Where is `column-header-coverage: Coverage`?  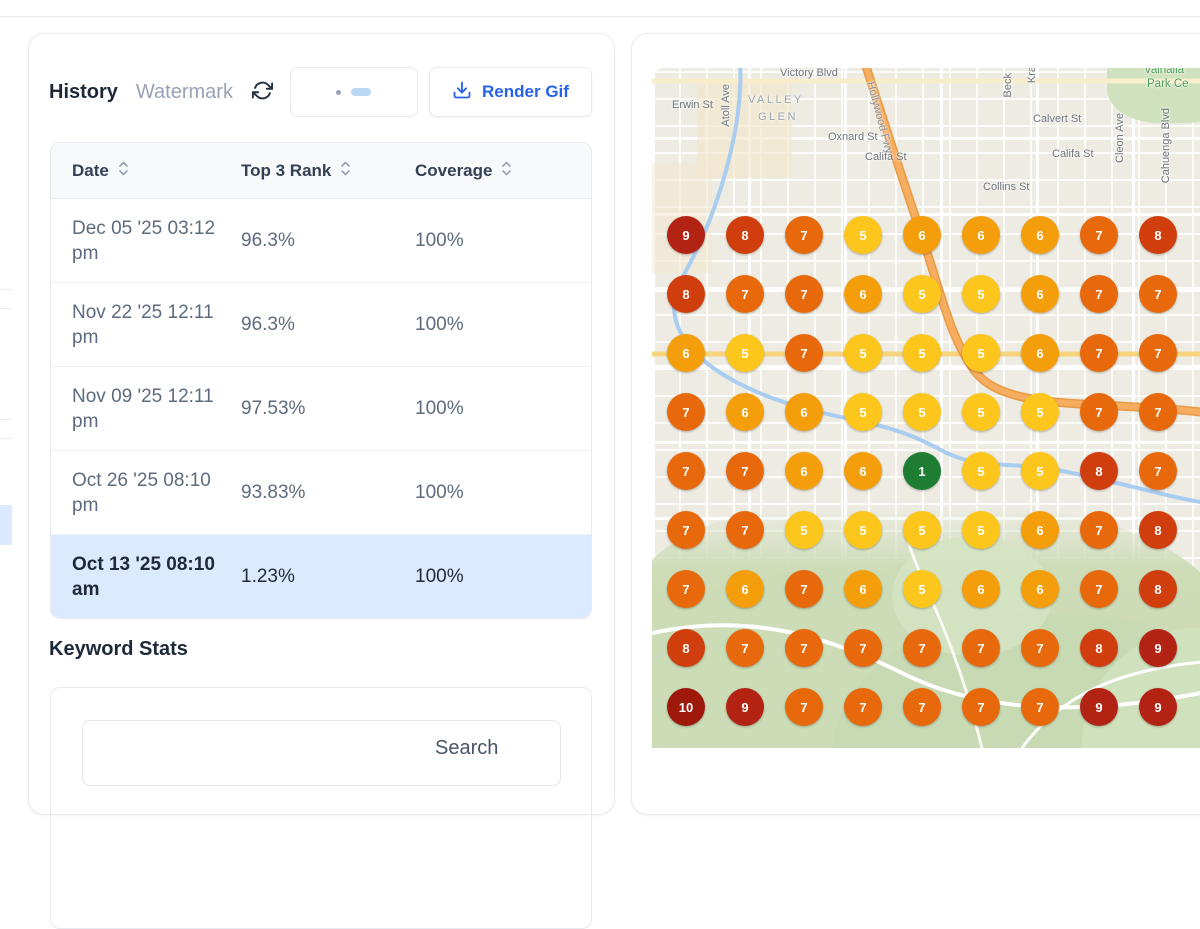
column-header-coverage: Coverage is located at coordinates (492, 171).